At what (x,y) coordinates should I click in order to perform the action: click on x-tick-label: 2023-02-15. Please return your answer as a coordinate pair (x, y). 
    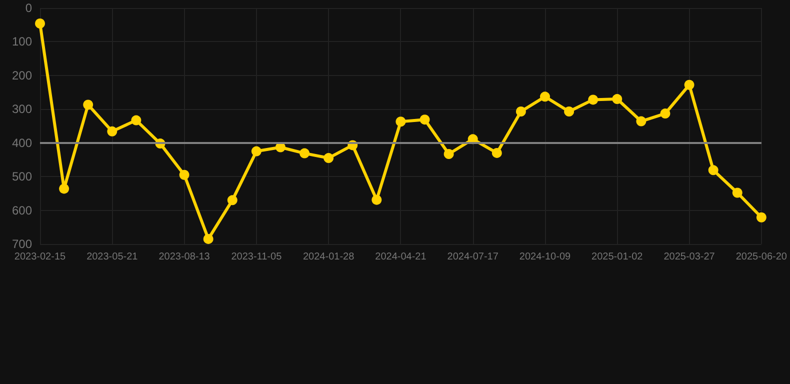
    Looking at the image, I should click on (40, 257).